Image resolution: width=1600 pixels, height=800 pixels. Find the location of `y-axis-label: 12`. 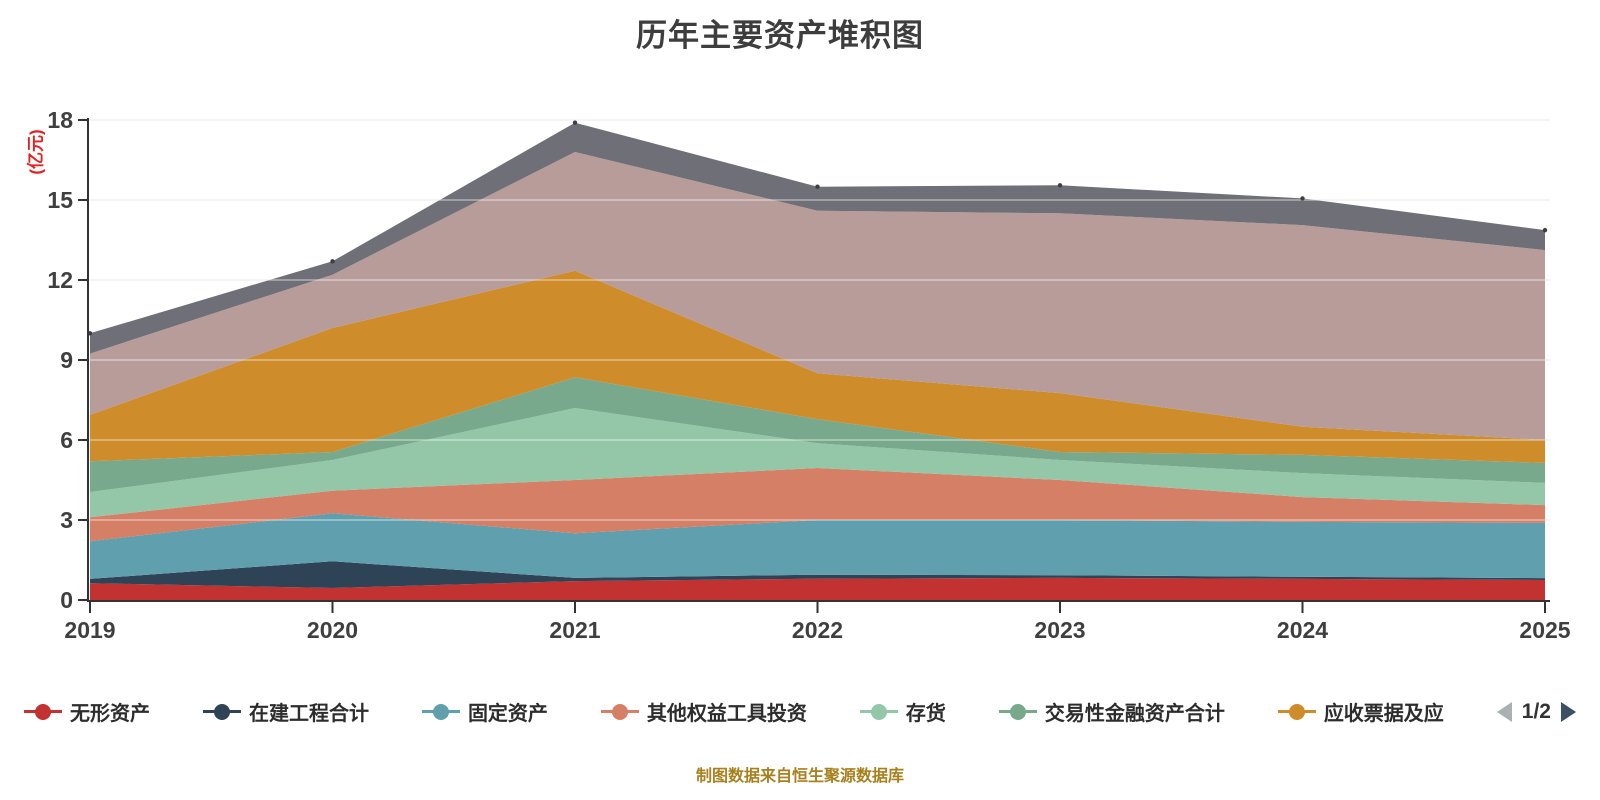

y-axis-label: 12 is located at coordinates (60, 280).